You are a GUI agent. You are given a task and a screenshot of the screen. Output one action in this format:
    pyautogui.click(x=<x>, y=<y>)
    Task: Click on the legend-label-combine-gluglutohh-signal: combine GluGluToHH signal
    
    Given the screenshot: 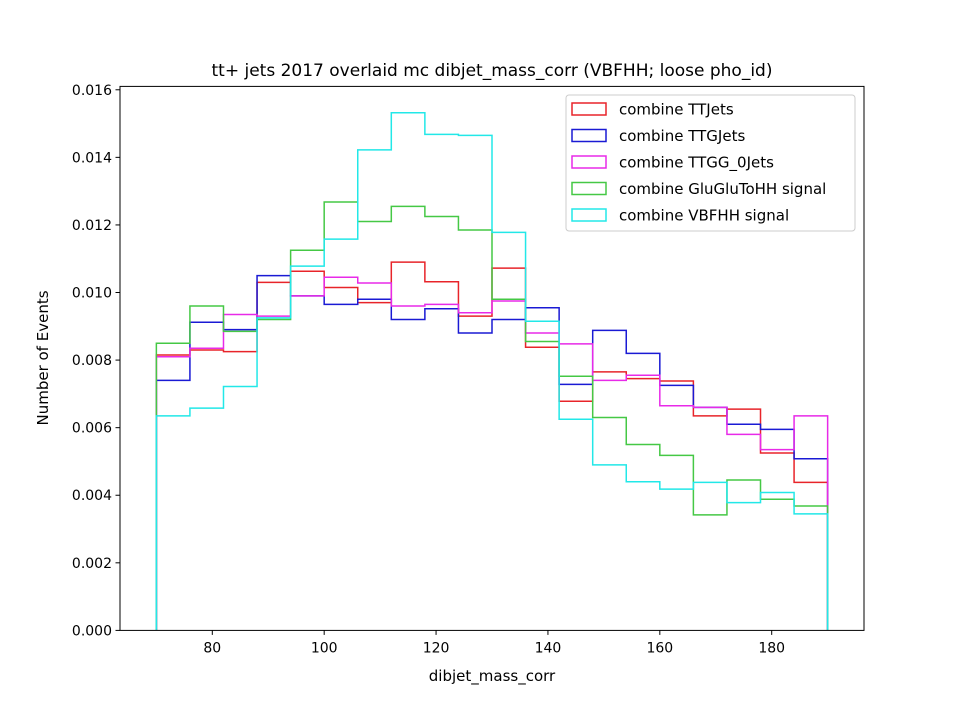 What is the action you would take?
    pyautogui.click(x=722, y=189)
    